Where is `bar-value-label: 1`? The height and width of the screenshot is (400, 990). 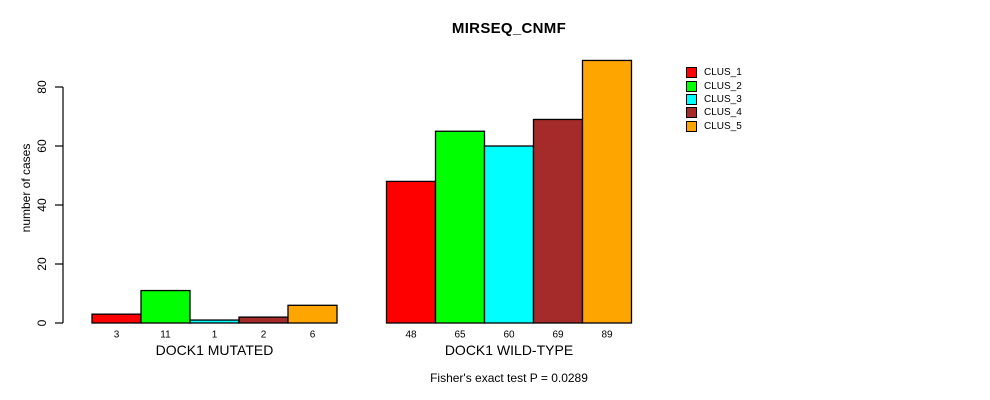
bar-value-label: 1 is located at coordinates (215, 335).